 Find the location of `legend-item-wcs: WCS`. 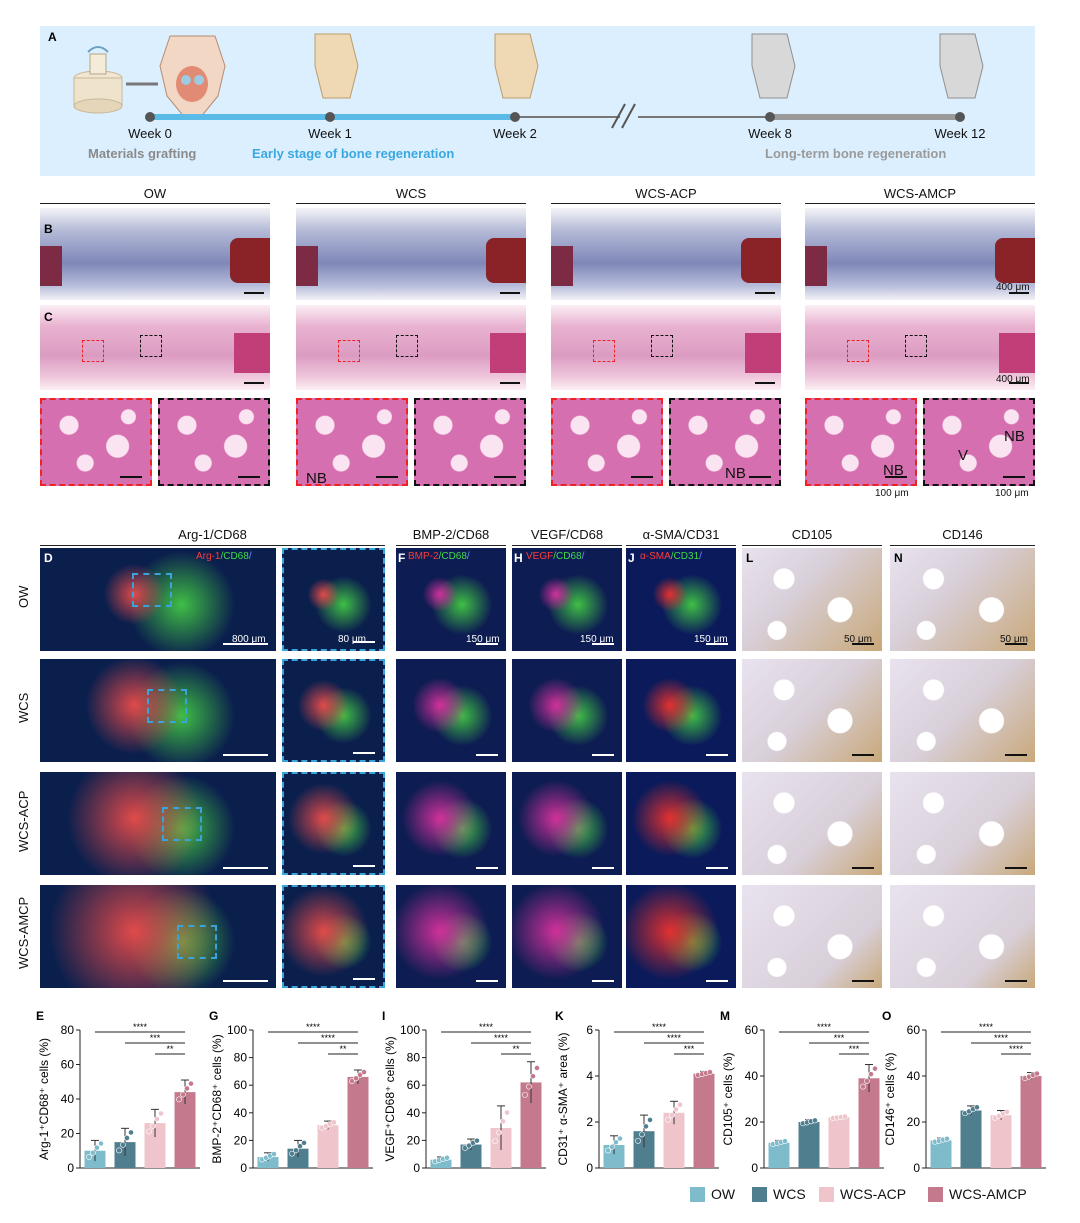

legend-item-wcs: WCS is located at coordinates (779, 1194).